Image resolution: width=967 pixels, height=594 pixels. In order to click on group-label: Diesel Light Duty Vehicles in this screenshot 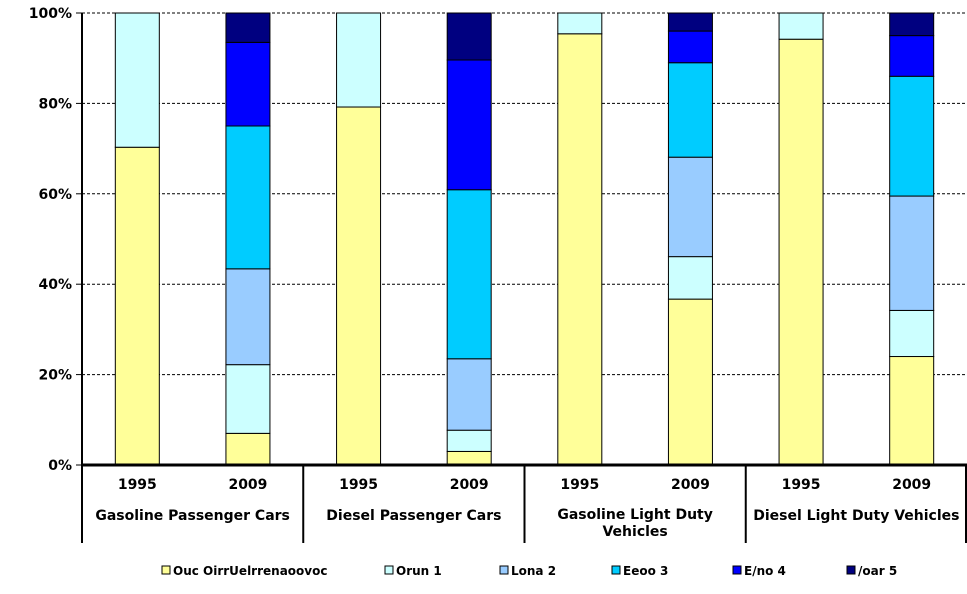, I will do `click(856, 516)`.